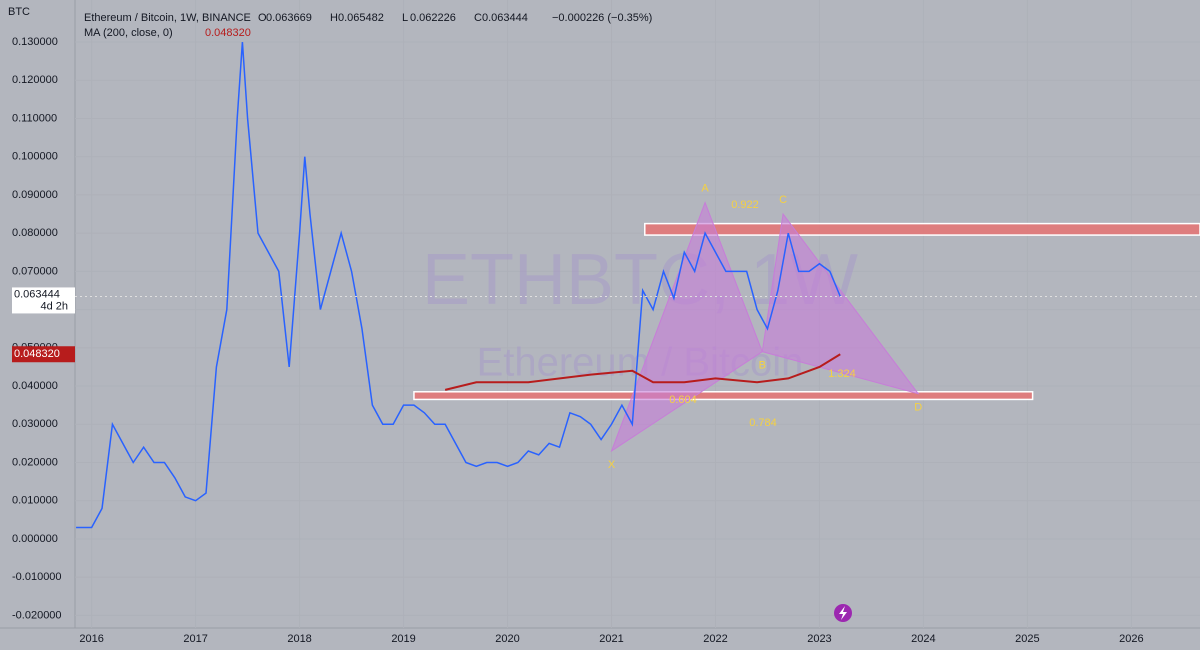  What do you see at coordinates (195, 639) in the screenshot?
I see `x-tick-label: 2017` at bounding box center [195, 639].